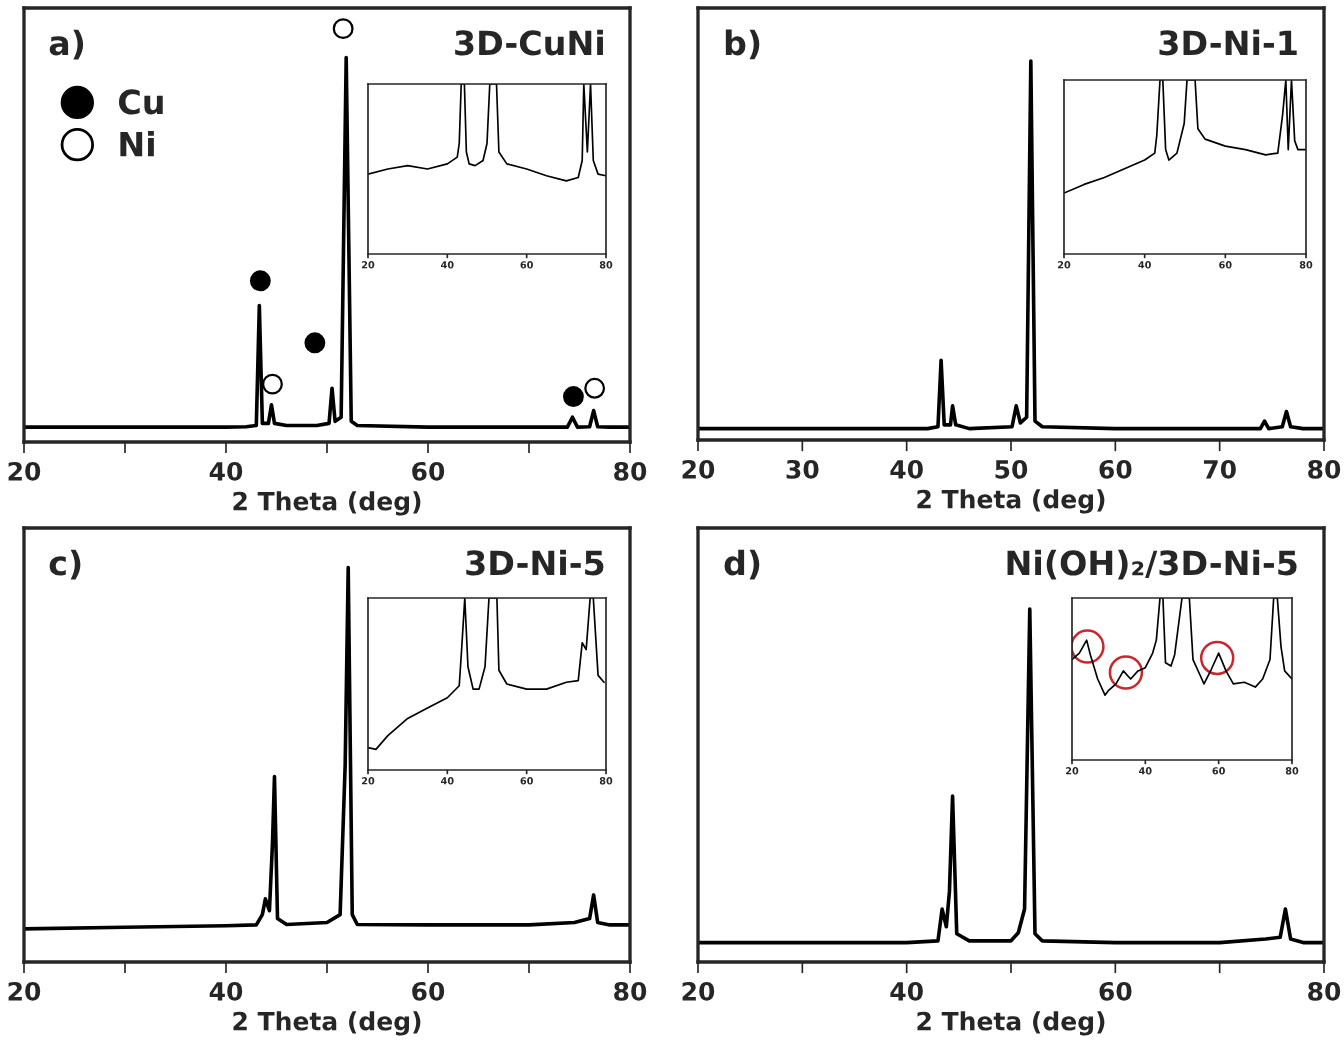  What do you see at coordinates (65, 564) in the screenshot?
I see `chart-title: c)` at bounding box center [65, 564].